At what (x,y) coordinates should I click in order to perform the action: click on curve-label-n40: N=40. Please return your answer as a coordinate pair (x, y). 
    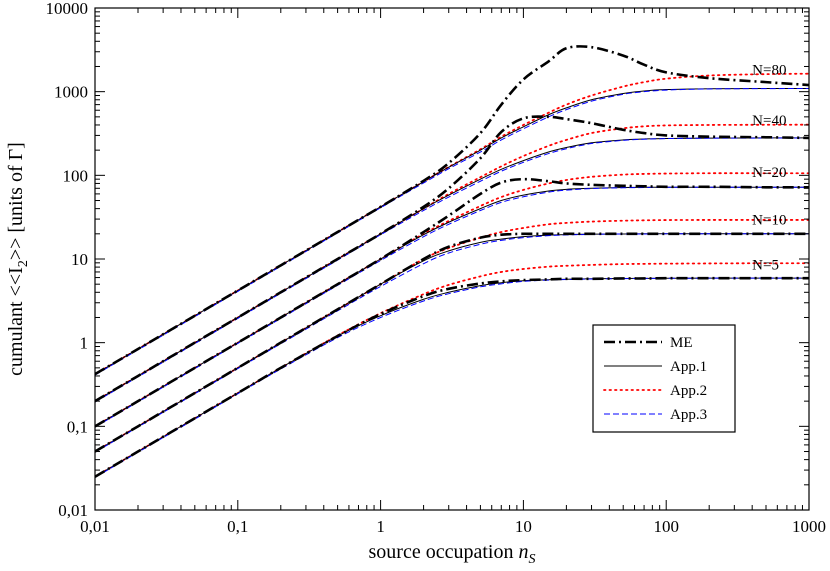
    Looking at the image, I should click on (769, 121).